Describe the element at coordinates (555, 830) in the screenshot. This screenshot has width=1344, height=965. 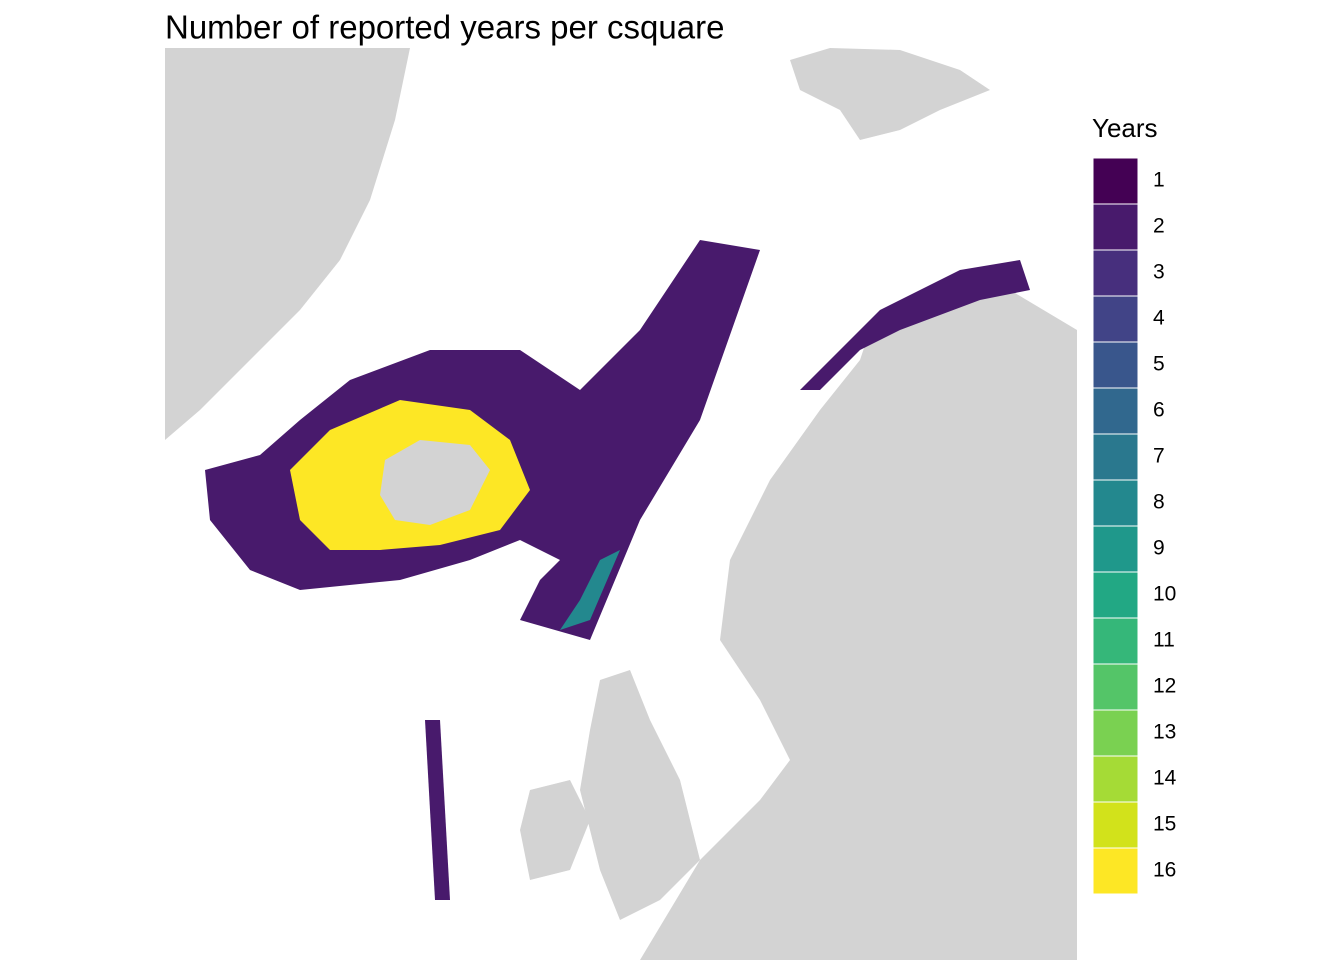
I see `land-ireland` at that location.